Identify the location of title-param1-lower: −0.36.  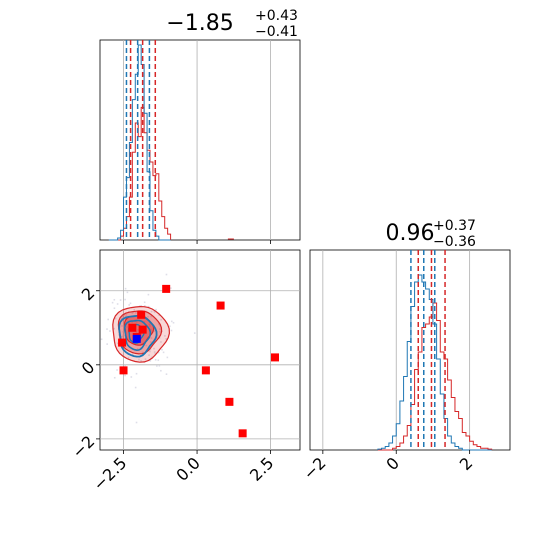
(454, 242).